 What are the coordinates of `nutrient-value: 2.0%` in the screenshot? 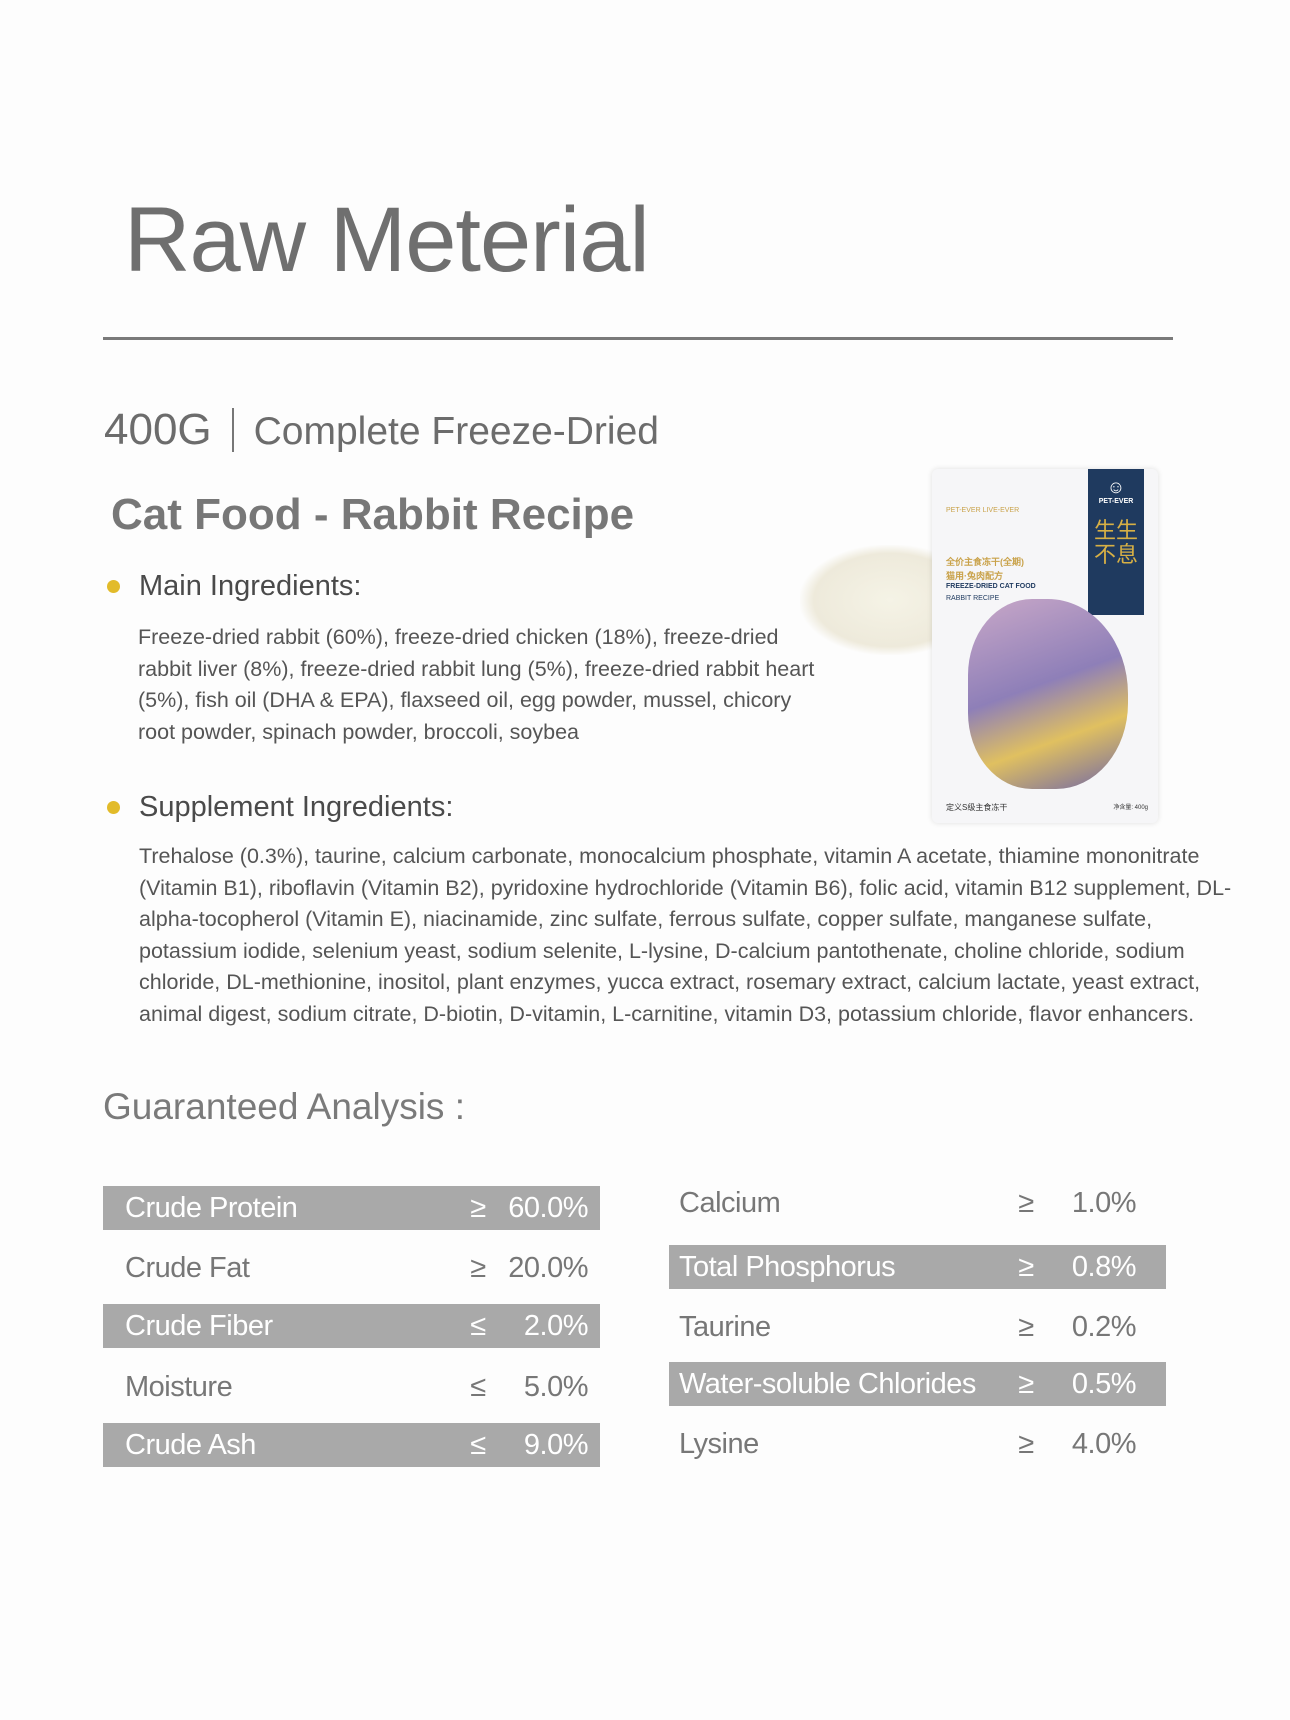 It's located at (556, 1325).